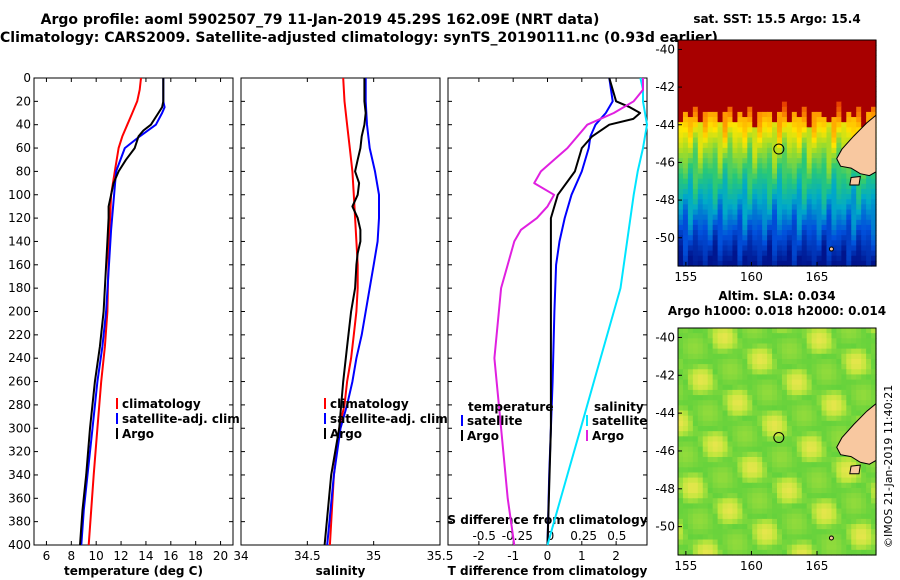 Image resolution: width=900 pixels, height=580 pixels. Describe the element at coordinates (582, 556) in the screenshot. I see `difference-xtick-label: 1` at that location.